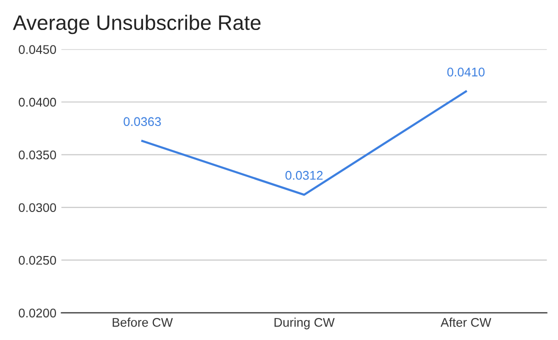  I want to click on y-tick-label: 0.0400, so click(37, 102).